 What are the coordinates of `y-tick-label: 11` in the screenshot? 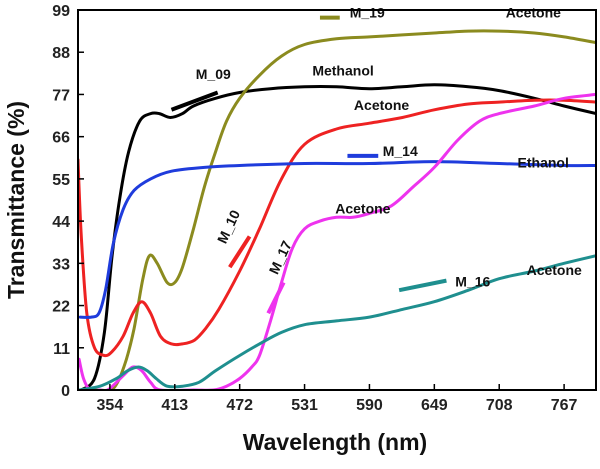 It's located at (61, 349).